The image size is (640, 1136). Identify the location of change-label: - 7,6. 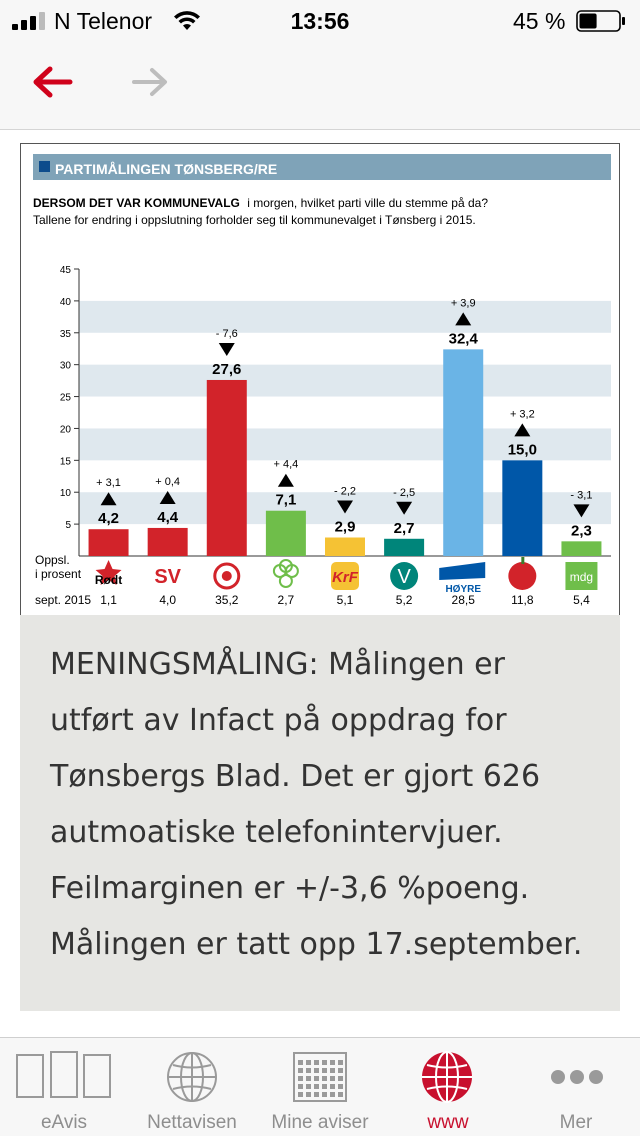
(227, 334).